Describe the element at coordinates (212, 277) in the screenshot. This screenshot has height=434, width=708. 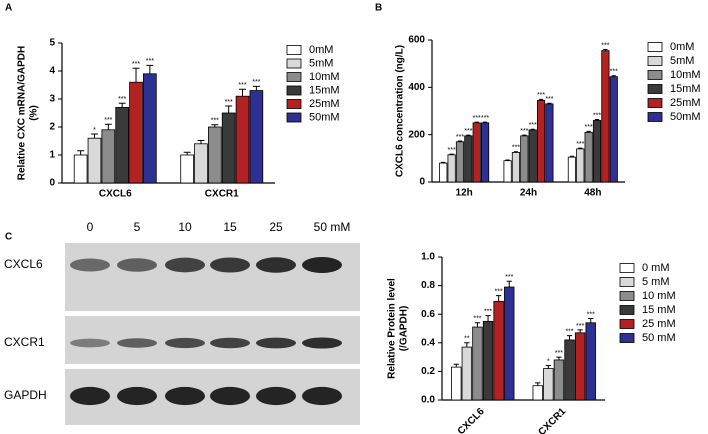
I see `blot-strip` at that location.